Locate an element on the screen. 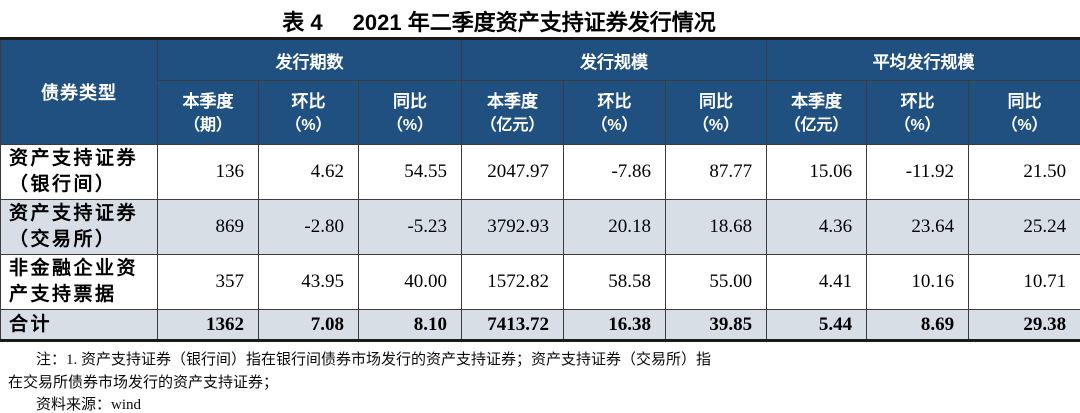 The image size is (1080, 413). subheader-quarter-count: 本季度 （期） is located at coordinates (208, 112).